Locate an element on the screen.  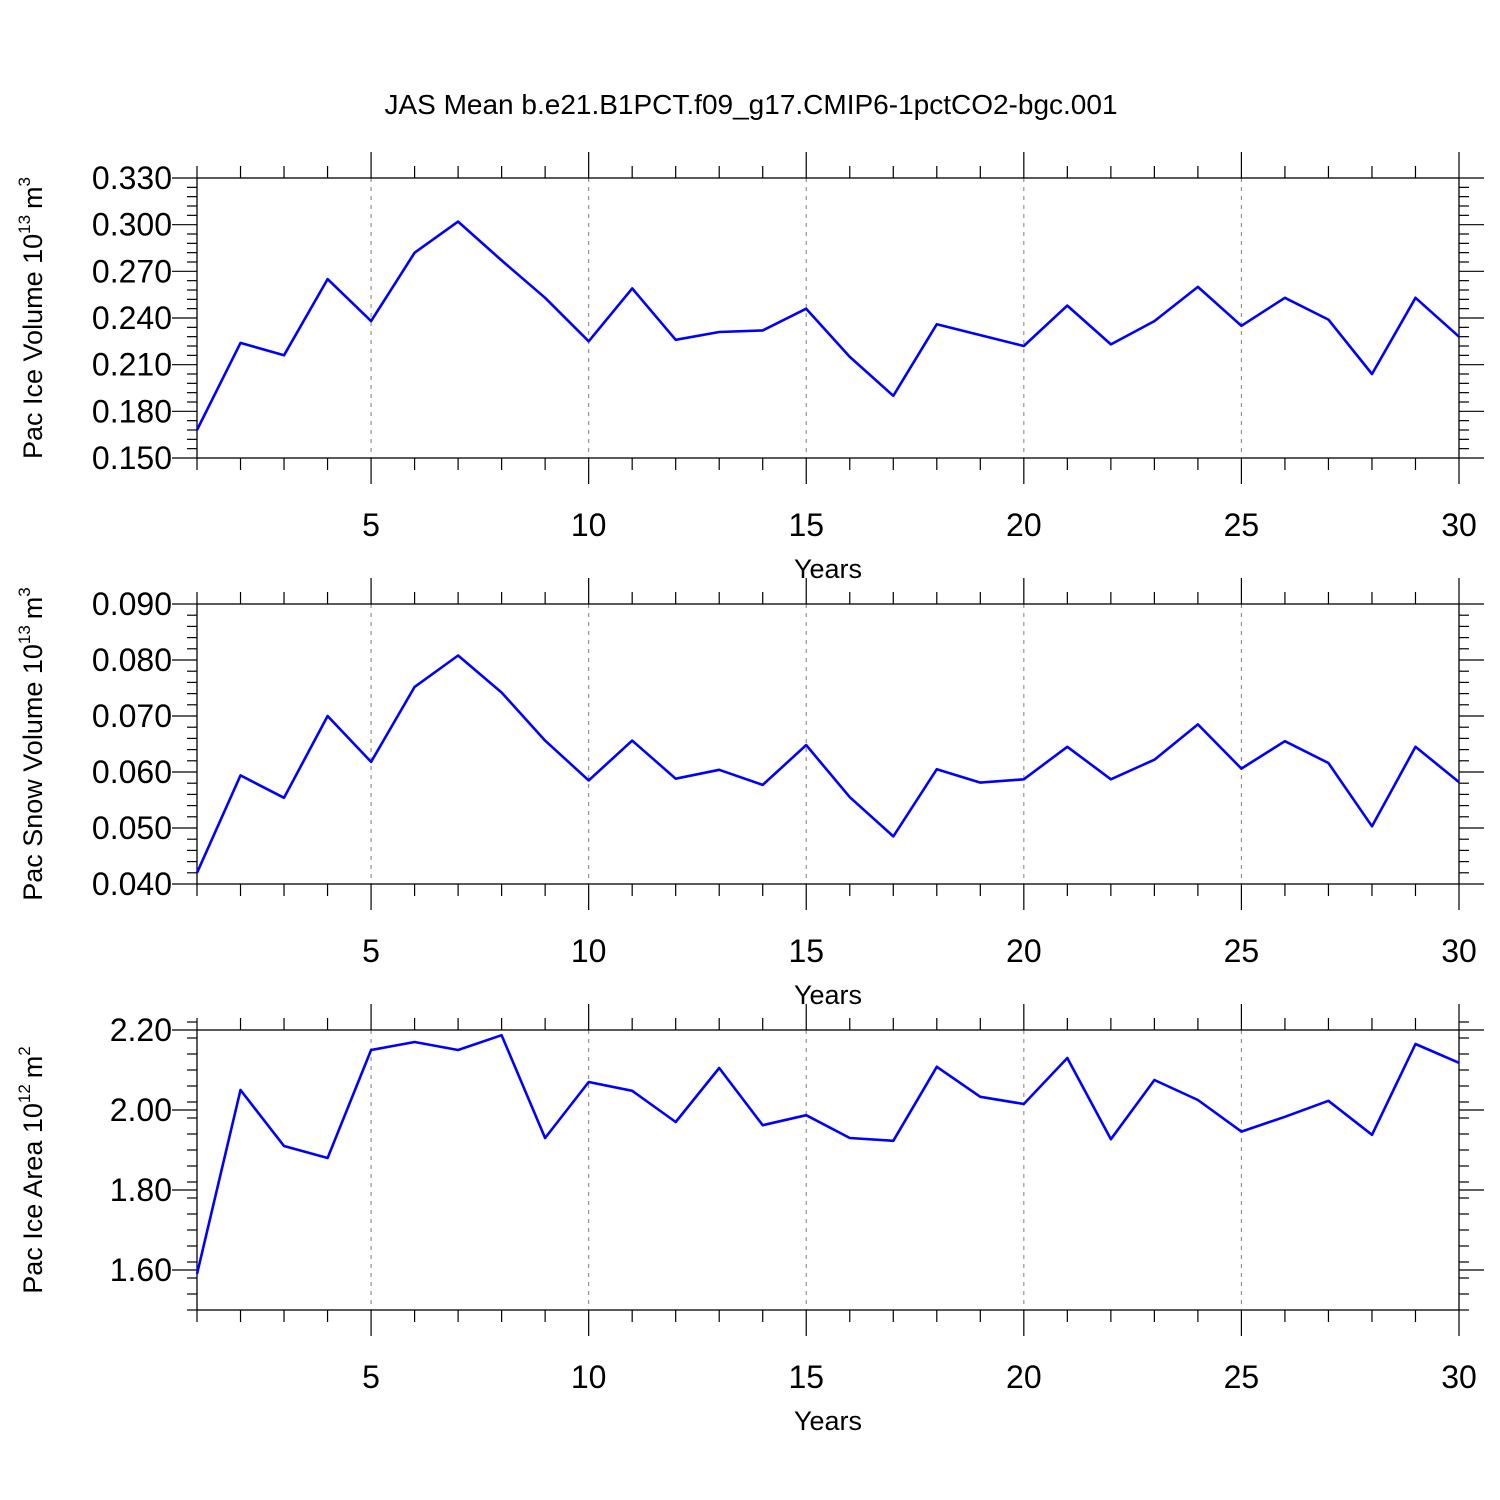
y-axis-label: Pac Ice Area 1012 m2 is located at coordinates (31, 1170).